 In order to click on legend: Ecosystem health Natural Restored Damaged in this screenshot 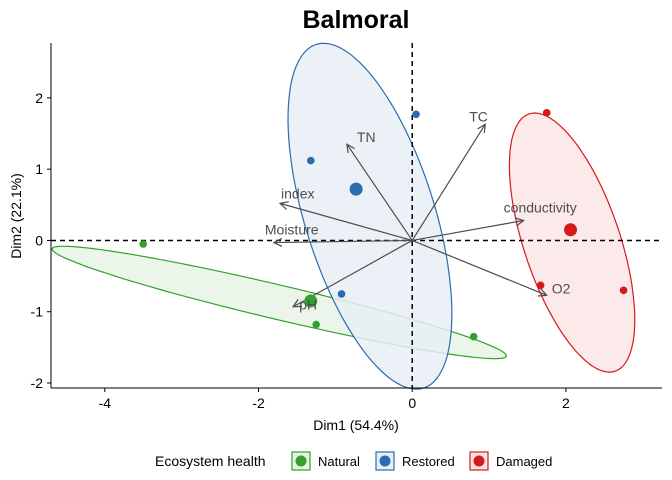, I will do `click(353, 461)`.